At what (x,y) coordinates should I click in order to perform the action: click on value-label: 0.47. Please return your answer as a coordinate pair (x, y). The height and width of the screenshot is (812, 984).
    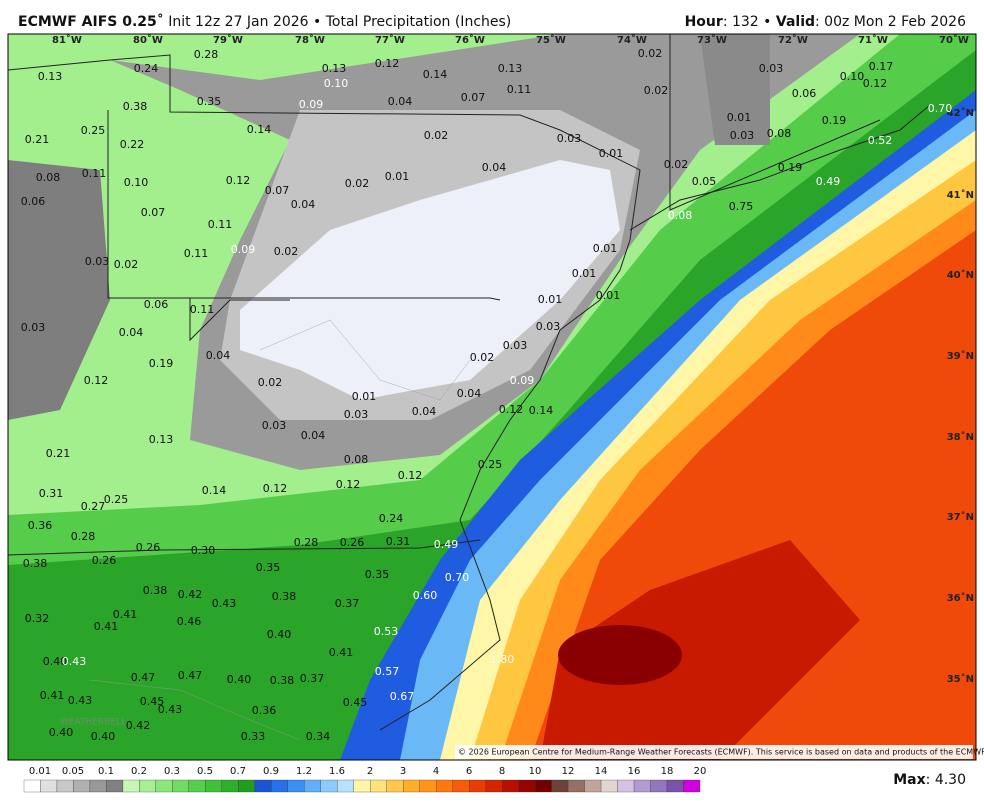
    Looking at the image, I should click on (143, 677).